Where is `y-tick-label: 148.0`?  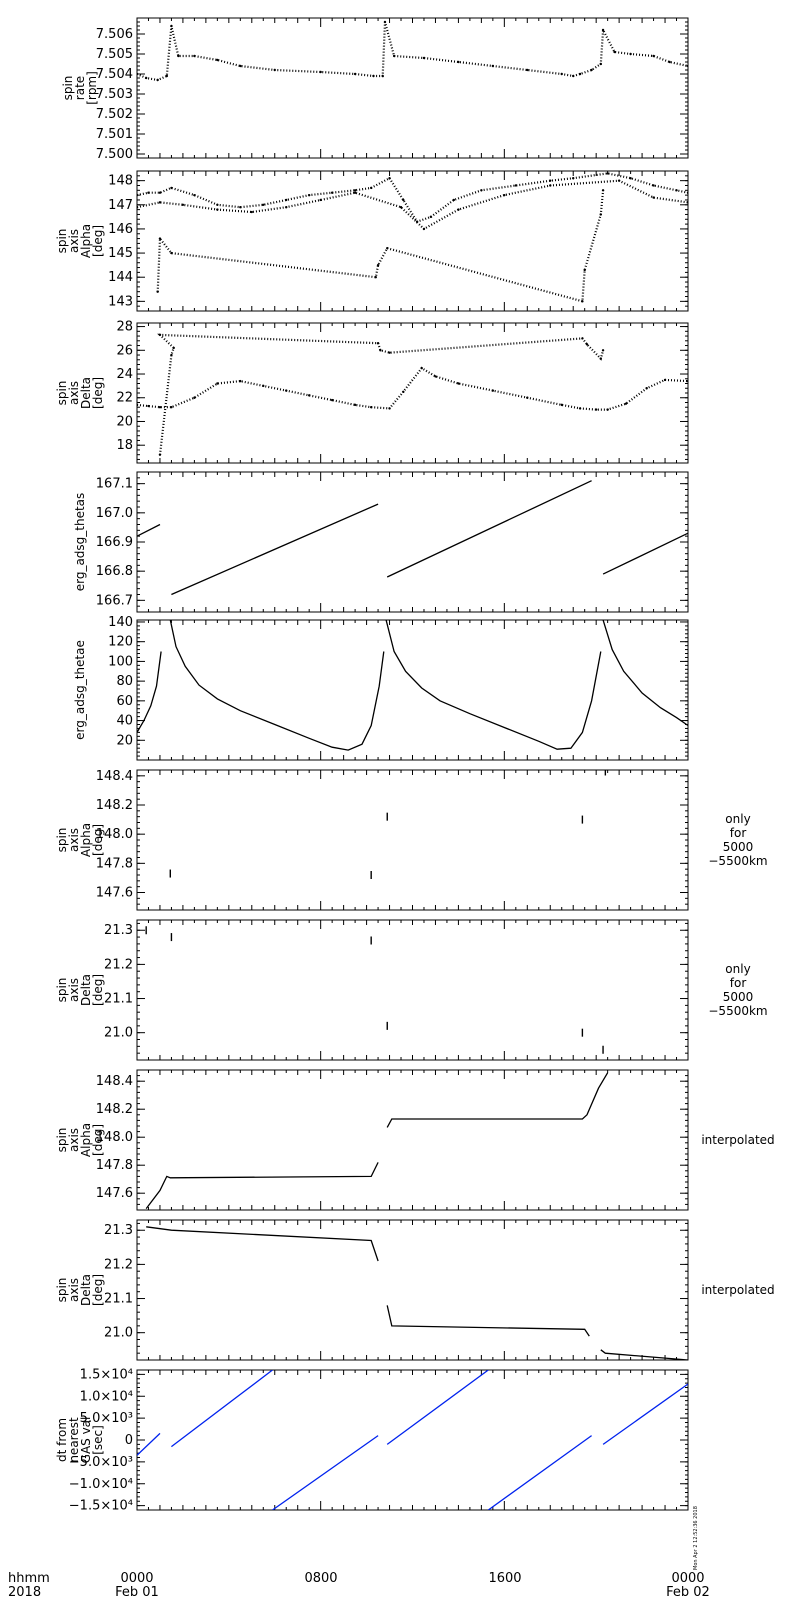 y-tick-label: 148.0 is located at coordinates (114, 834).